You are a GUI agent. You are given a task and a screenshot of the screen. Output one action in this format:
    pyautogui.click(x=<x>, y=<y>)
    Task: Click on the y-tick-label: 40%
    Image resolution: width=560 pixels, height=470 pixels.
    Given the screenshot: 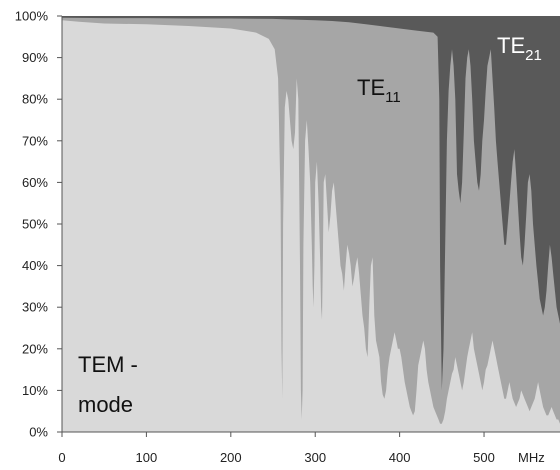 What is the action you would take?
    pyautogui.click(x=35, y=265)
    